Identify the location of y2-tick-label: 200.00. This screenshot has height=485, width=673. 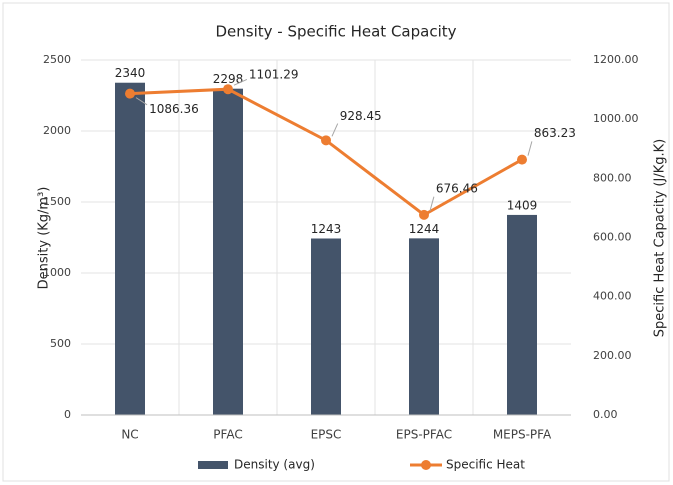
(612, 355).